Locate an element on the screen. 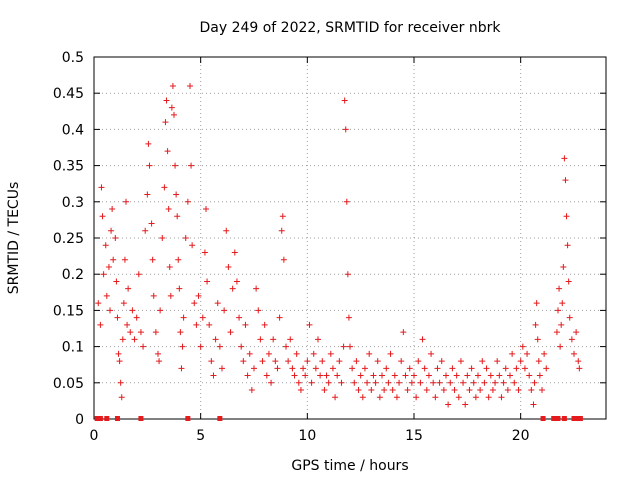 The width and height of the screenshot is (640, 480). x-tick-label: 20 is located at coordinates (521, 436).